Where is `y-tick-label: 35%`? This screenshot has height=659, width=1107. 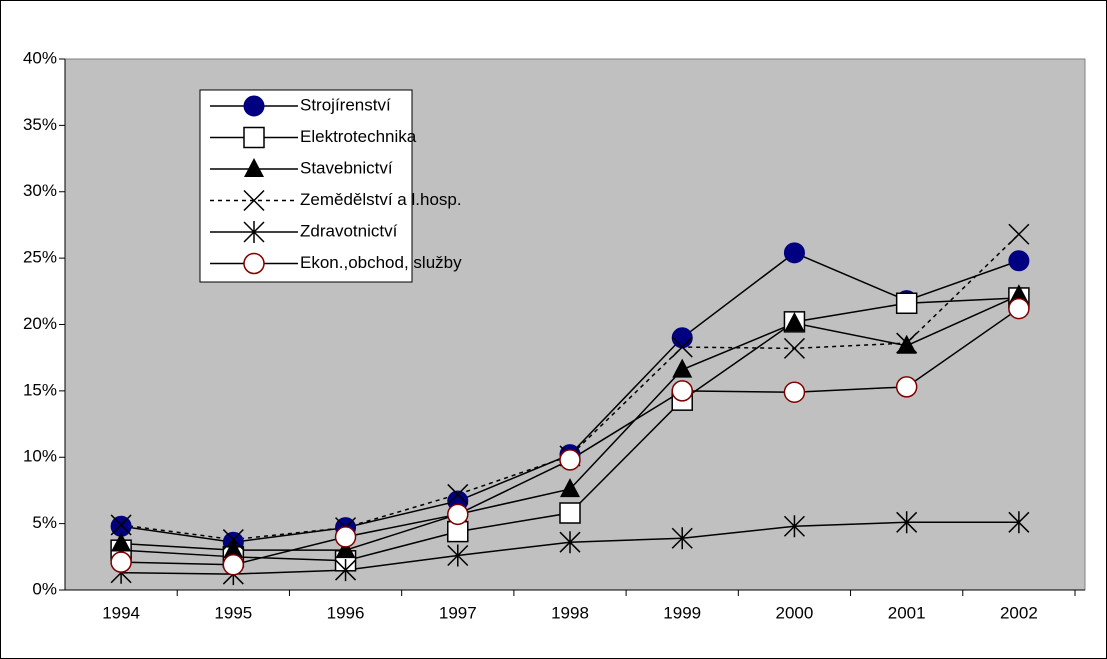
y-tick-label: 35% is located at coordinates (40, 124).